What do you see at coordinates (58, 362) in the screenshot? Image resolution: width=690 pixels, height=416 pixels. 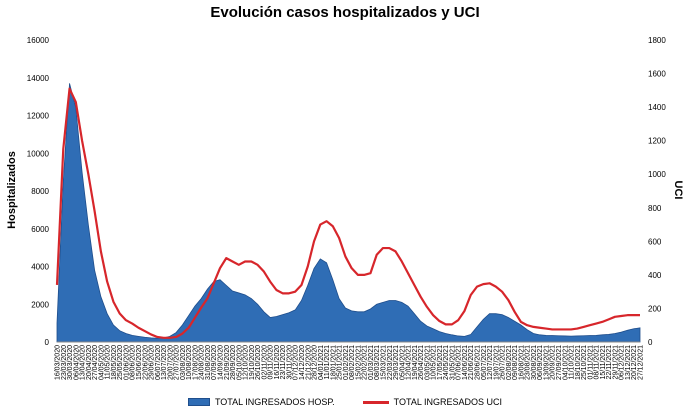 I see `x-tick-label: 16/03/2020` at bounding box center [58, 362].